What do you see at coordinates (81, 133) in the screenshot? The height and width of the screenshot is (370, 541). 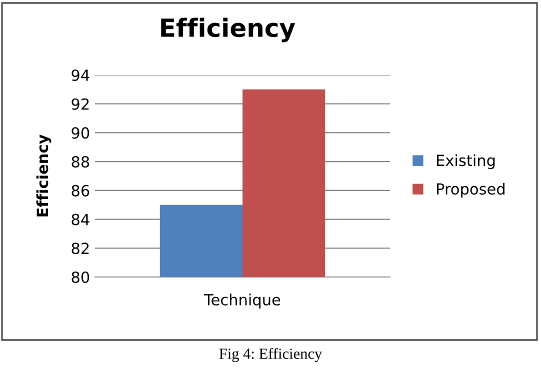 I see `y-tick-label: 90` at bounding box center [81, 133].